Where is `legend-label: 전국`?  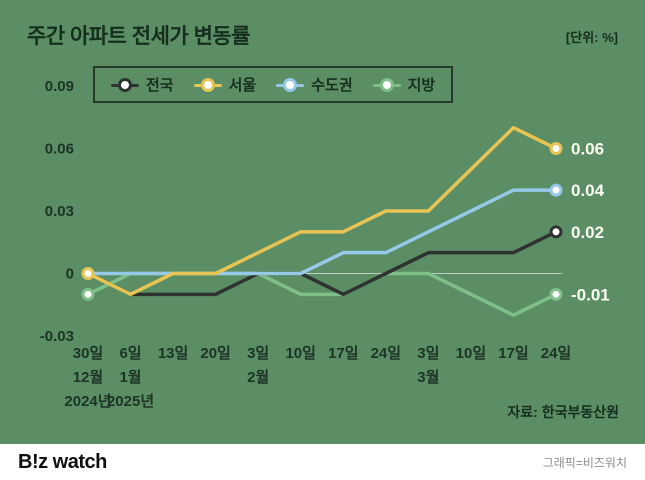
legend-label: 전국 is located at coordinates (160, 85).